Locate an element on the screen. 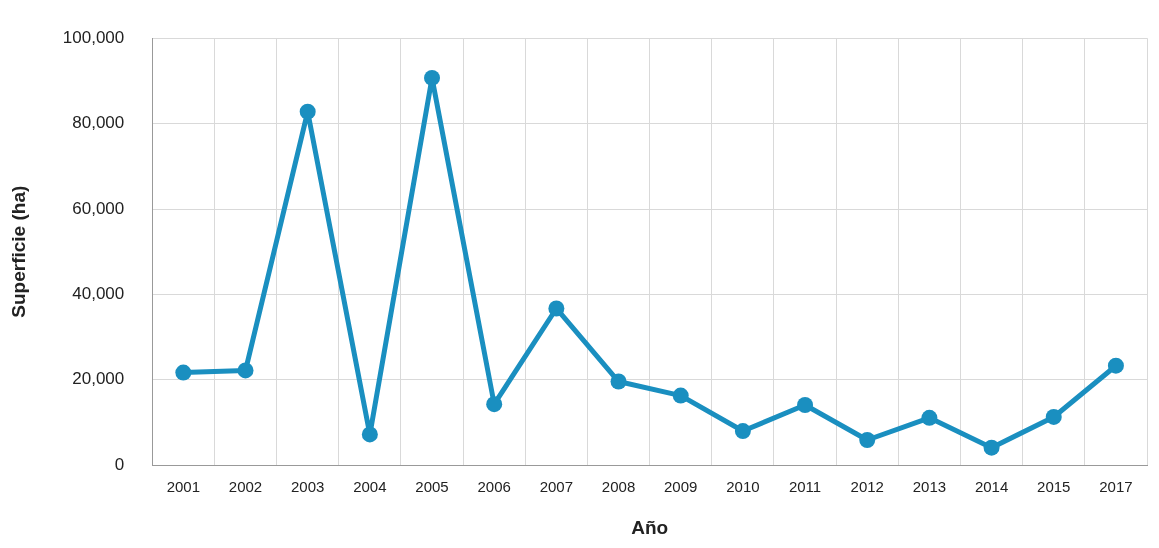 This screenshot has height=548, width=1159. y-tick-label: 60,000 is located at coordinates (98, 208).